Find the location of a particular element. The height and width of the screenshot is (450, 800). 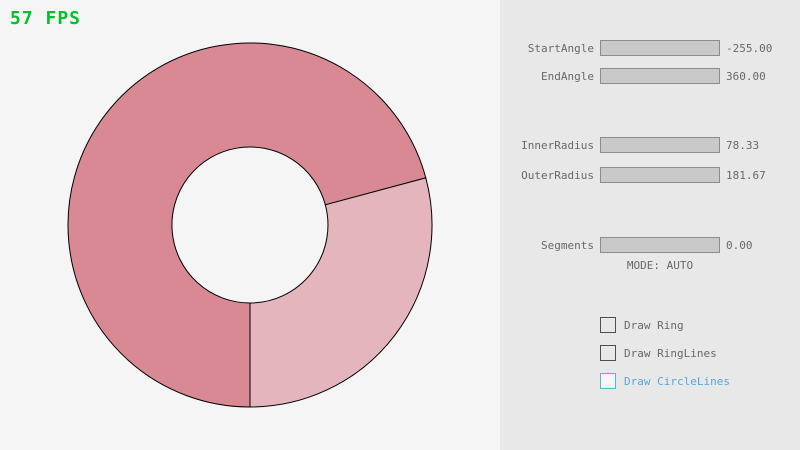

innerradius-row: InnerRadius 78.33 is located at coordinates (650, 145).